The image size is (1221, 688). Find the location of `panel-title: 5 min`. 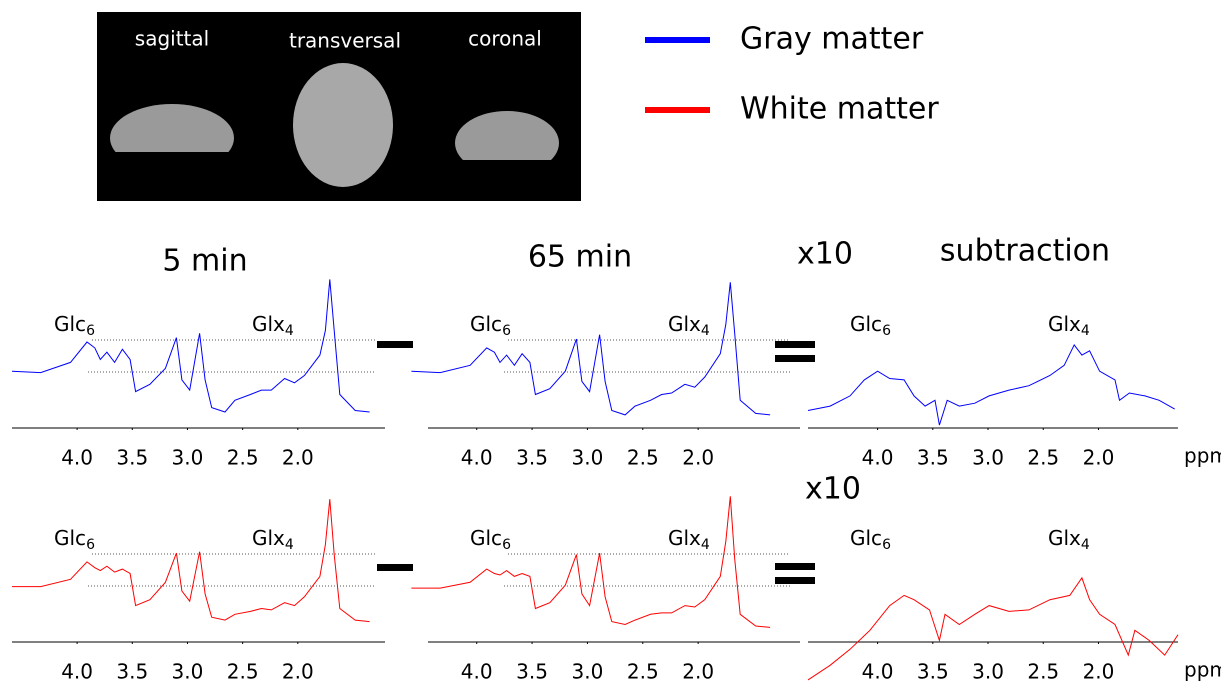

panel-title: 5 min is located at coordinates (204, 261).